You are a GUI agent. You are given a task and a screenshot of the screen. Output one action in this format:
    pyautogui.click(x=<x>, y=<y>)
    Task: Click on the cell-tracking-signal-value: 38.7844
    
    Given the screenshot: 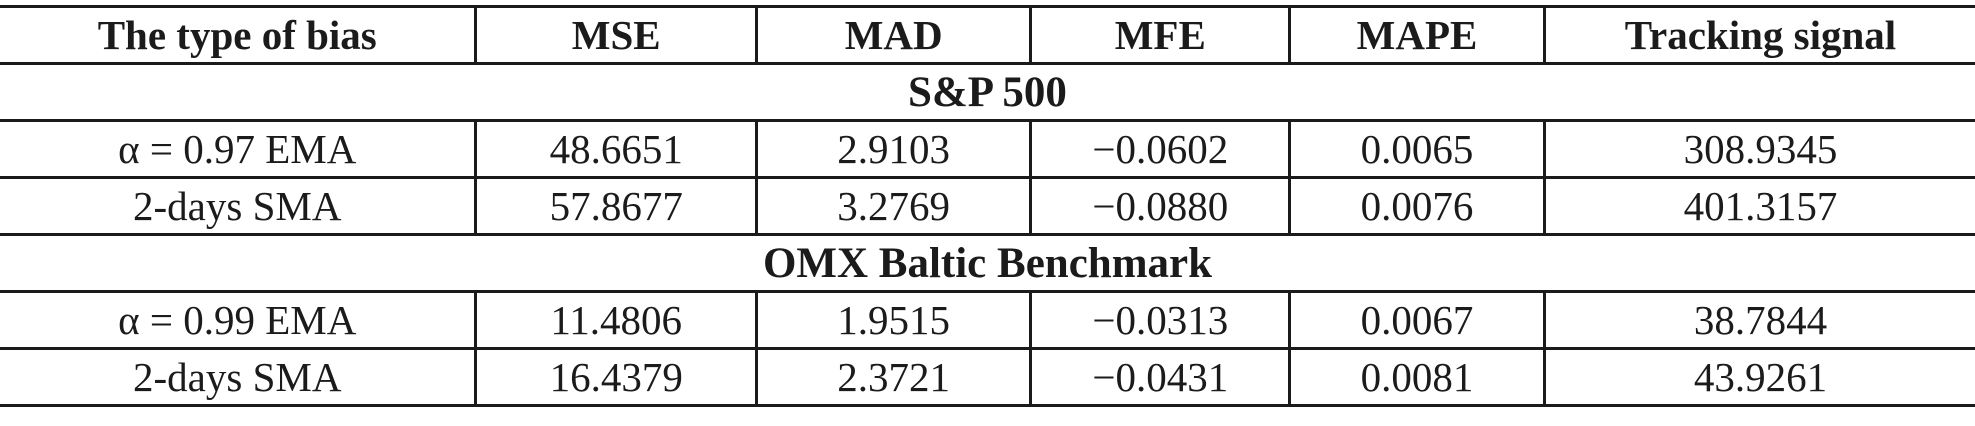 What is the action you would take?
    pyautogui.click(x=1759, y=320)
    